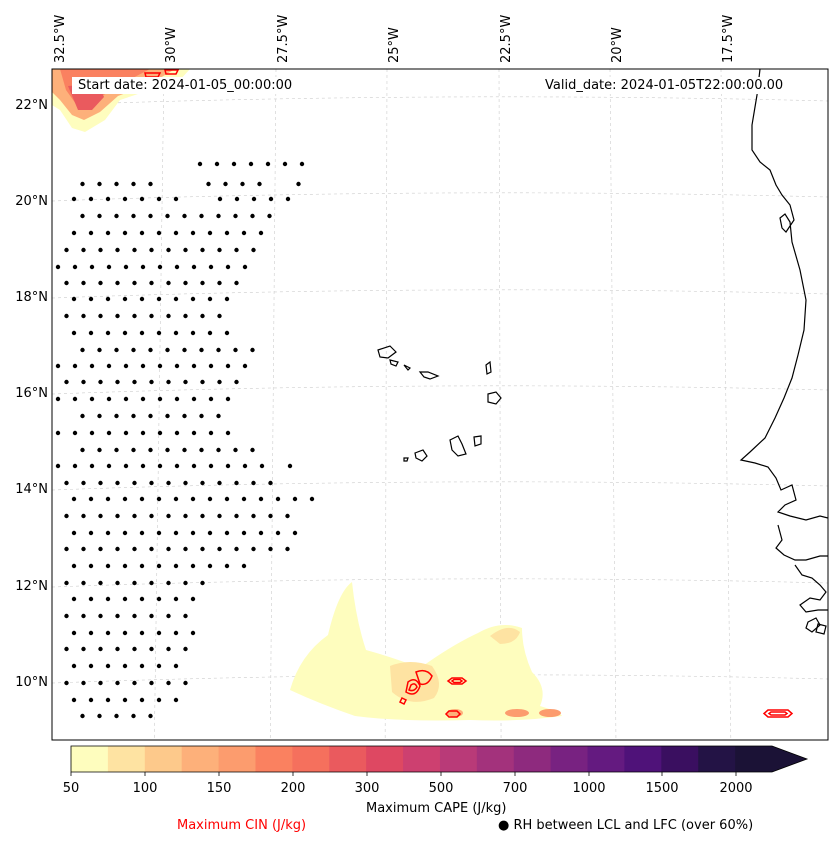 The image size is (837, 845). Describe the element at coordinates (504, 825) in the screenshot. I see `rh-marker-icon: ●` at that location.